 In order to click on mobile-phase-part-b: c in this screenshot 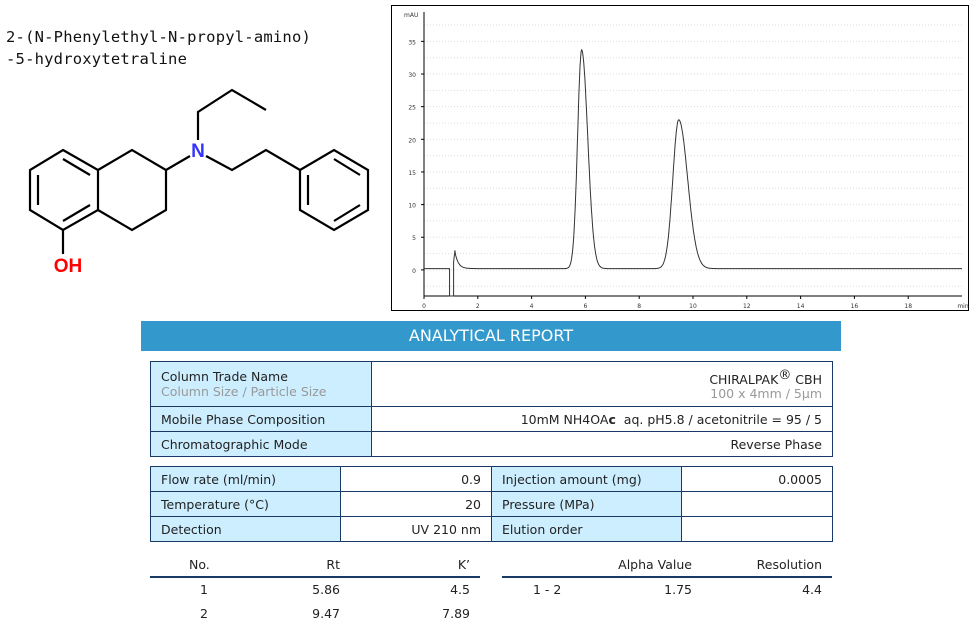, I will do `click(612, 419)`.